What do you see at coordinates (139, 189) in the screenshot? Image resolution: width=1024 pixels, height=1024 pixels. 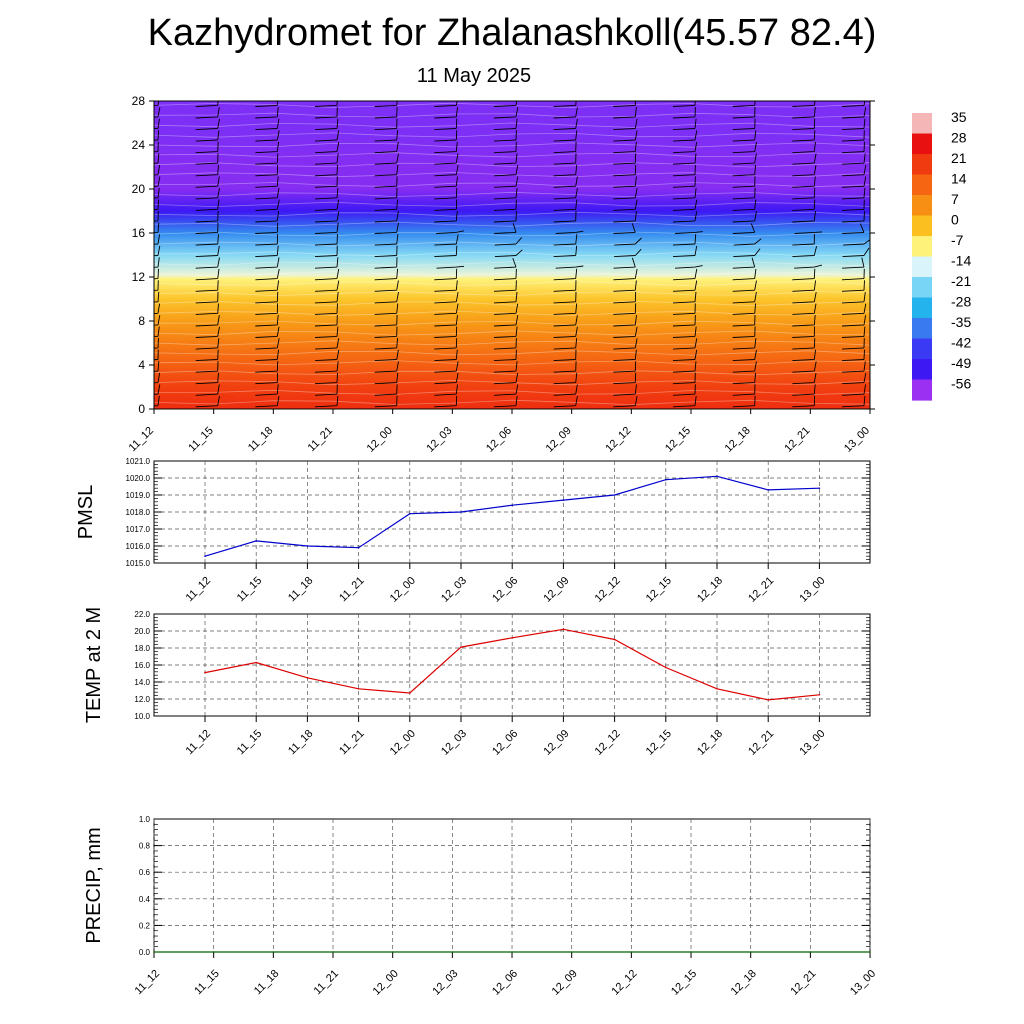 I see `y-tick-label: 20` at bounding box center [139, 189].